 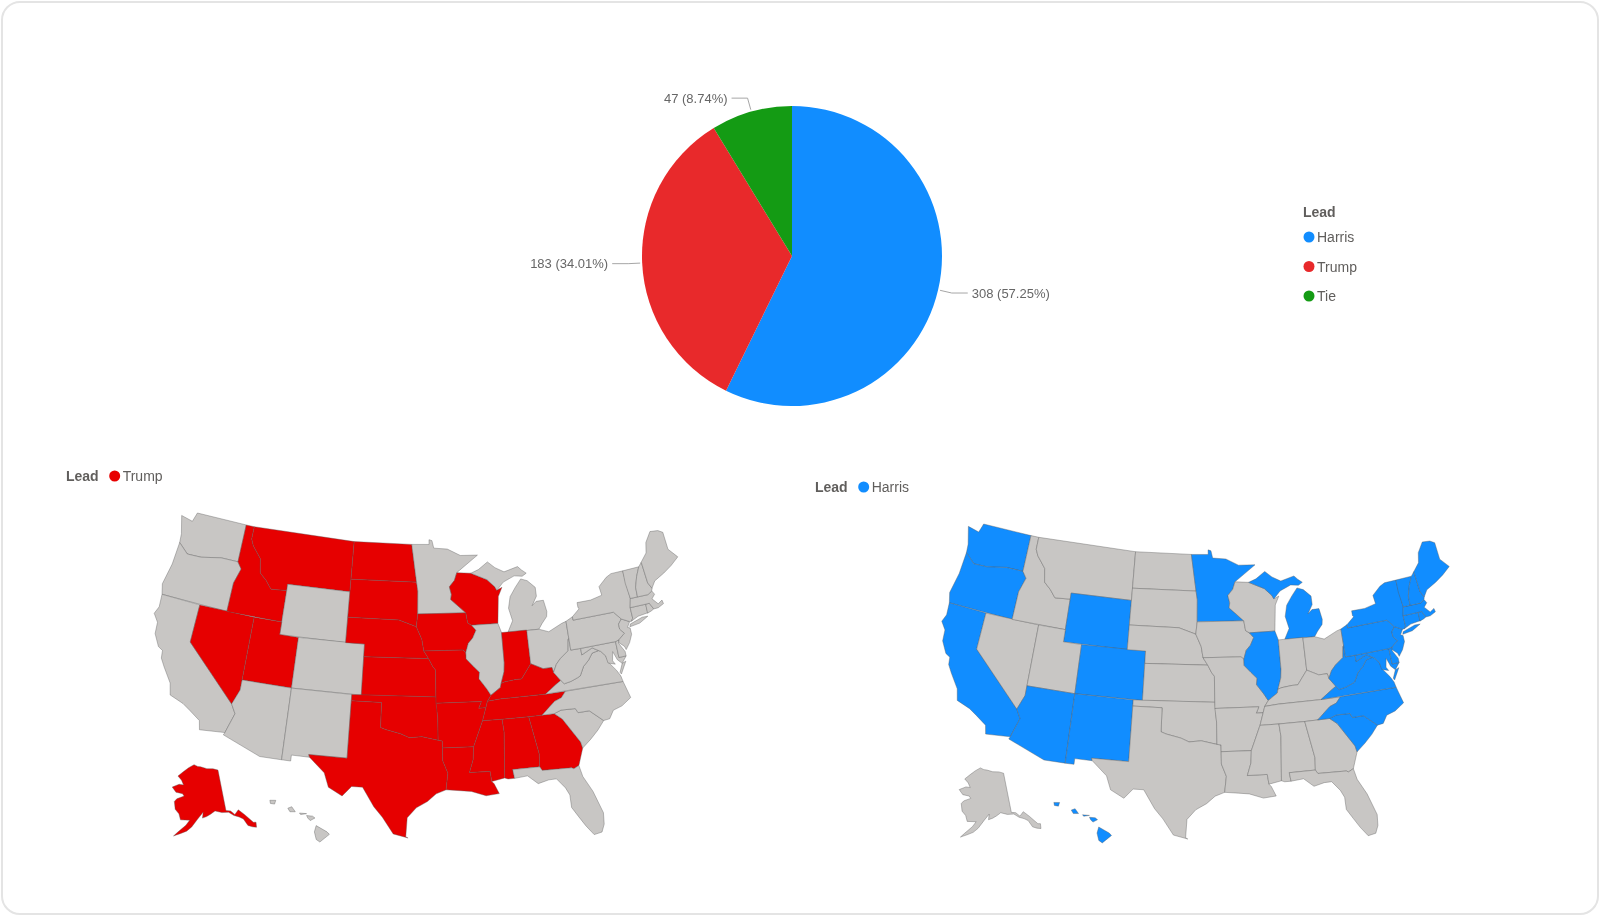 What do you see at coordinates (695, 98) in the screenshot?
I see `data-label: 47 (8.74%)` at bounding box center [695, 98].